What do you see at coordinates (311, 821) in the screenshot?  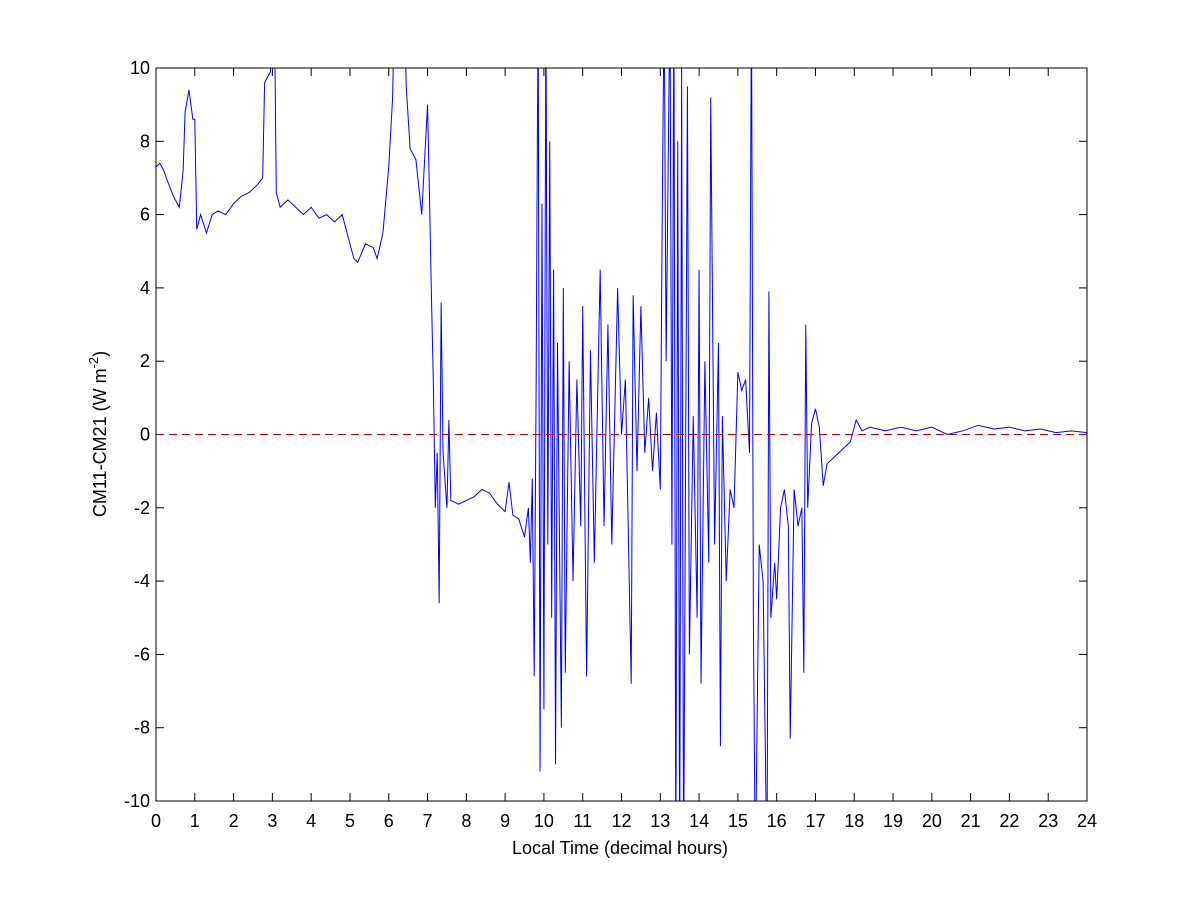 I see `x-tick-label: 4` at bounding box center [311, 821].